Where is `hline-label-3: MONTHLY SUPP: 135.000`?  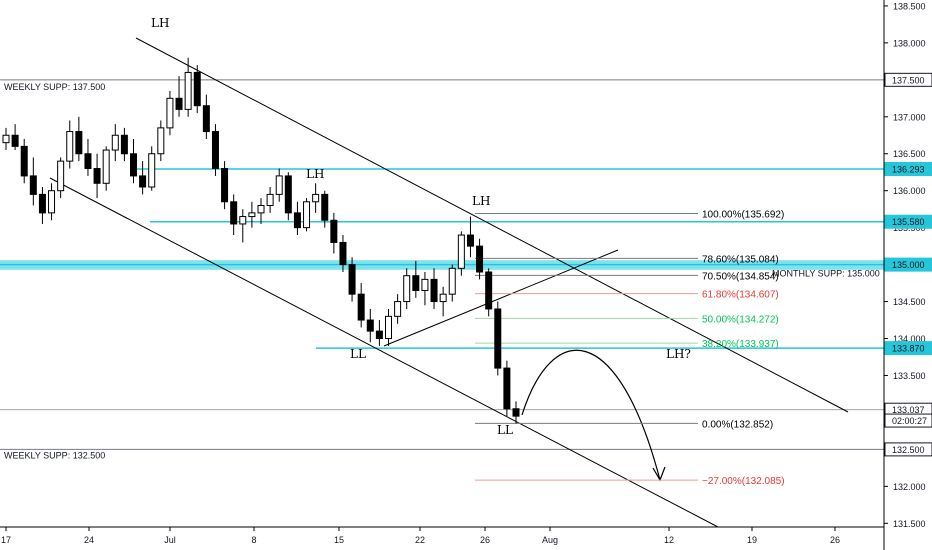
hline-label-3: MONTHLY SUPP: 135.000 is located at coordinates (826, 274).